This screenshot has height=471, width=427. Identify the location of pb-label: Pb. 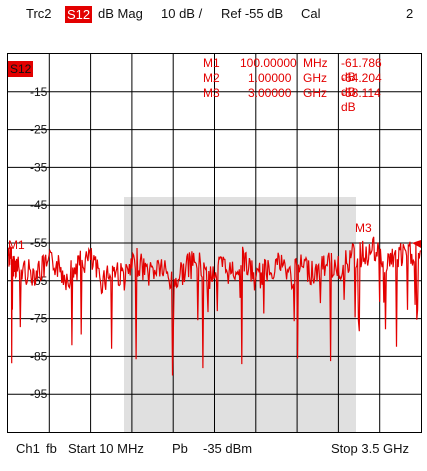
(180, 448).